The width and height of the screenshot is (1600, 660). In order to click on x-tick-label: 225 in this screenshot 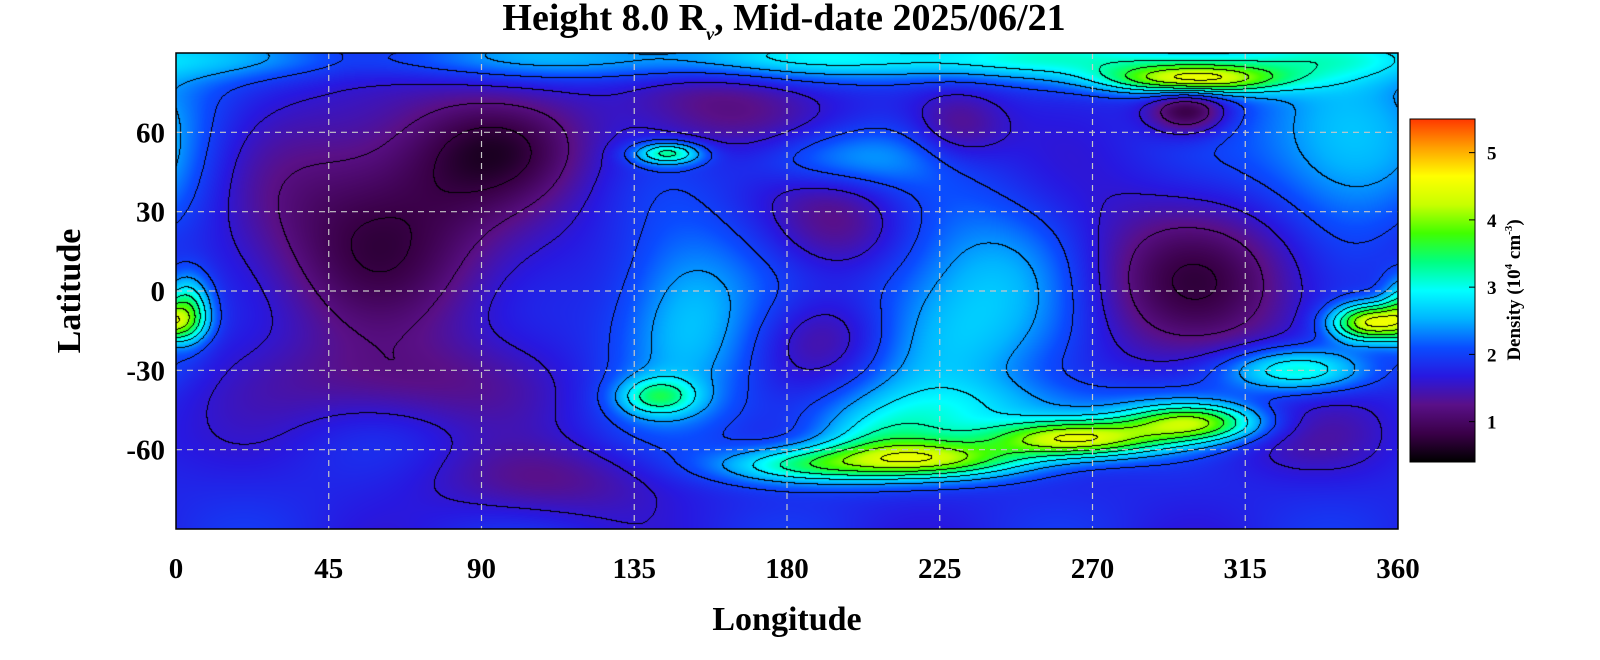, I will do `click(940, 569)`.